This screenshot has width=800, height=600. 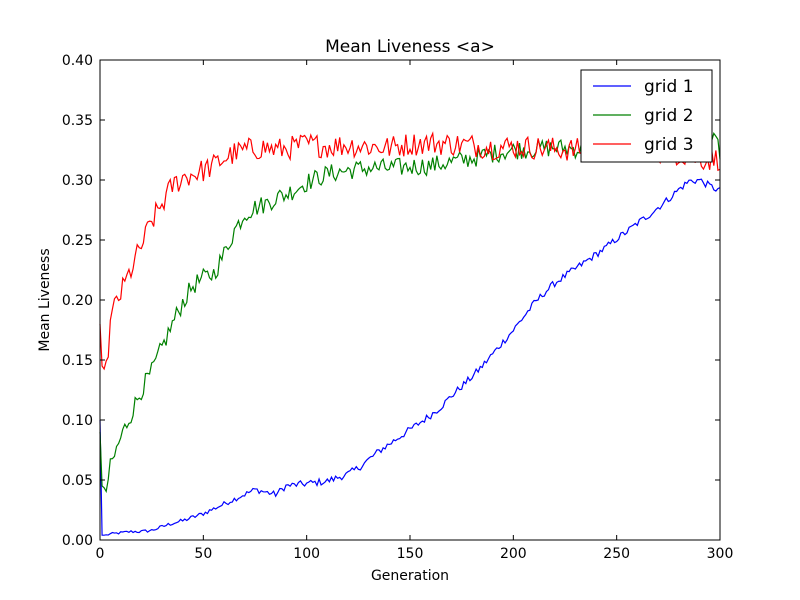 What do you see at coordinates (306, 554) in the screenshot?
I see `x-tick-label: 100` at bounding box center [306, 554].